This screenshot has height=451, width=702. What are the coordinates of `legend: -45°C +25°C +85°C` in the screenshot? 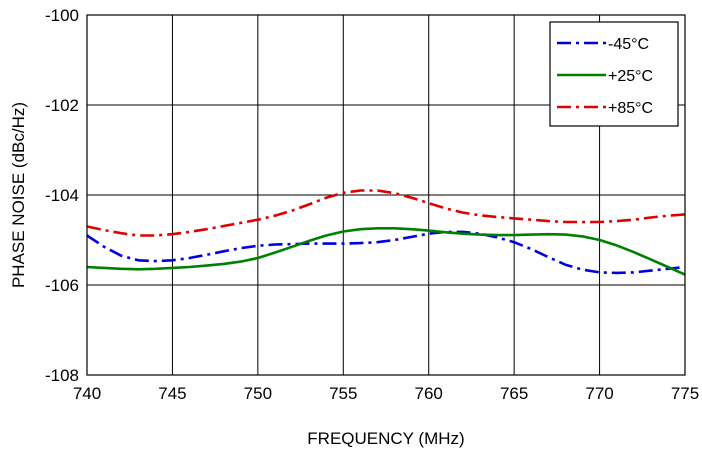 It's located at (614, 74).